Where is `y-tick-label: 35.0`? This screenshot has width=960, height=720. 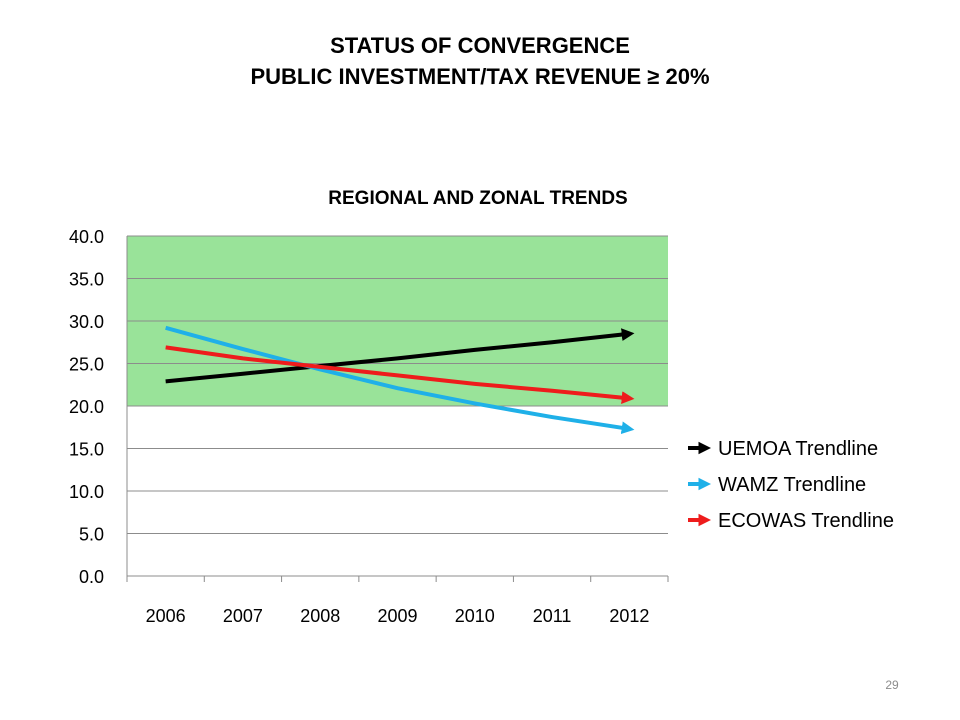
y-tick-label: 35.0 is located at coordinates (86, 280).